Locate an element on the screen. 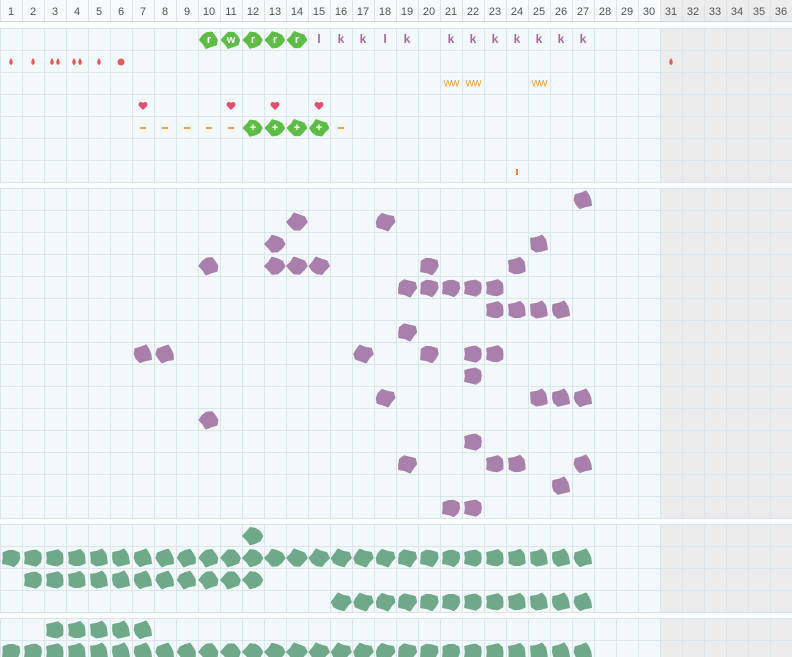 The height and width of the screenshot is (657, 792). day-label: 14 is located at coordinates (297, 12).